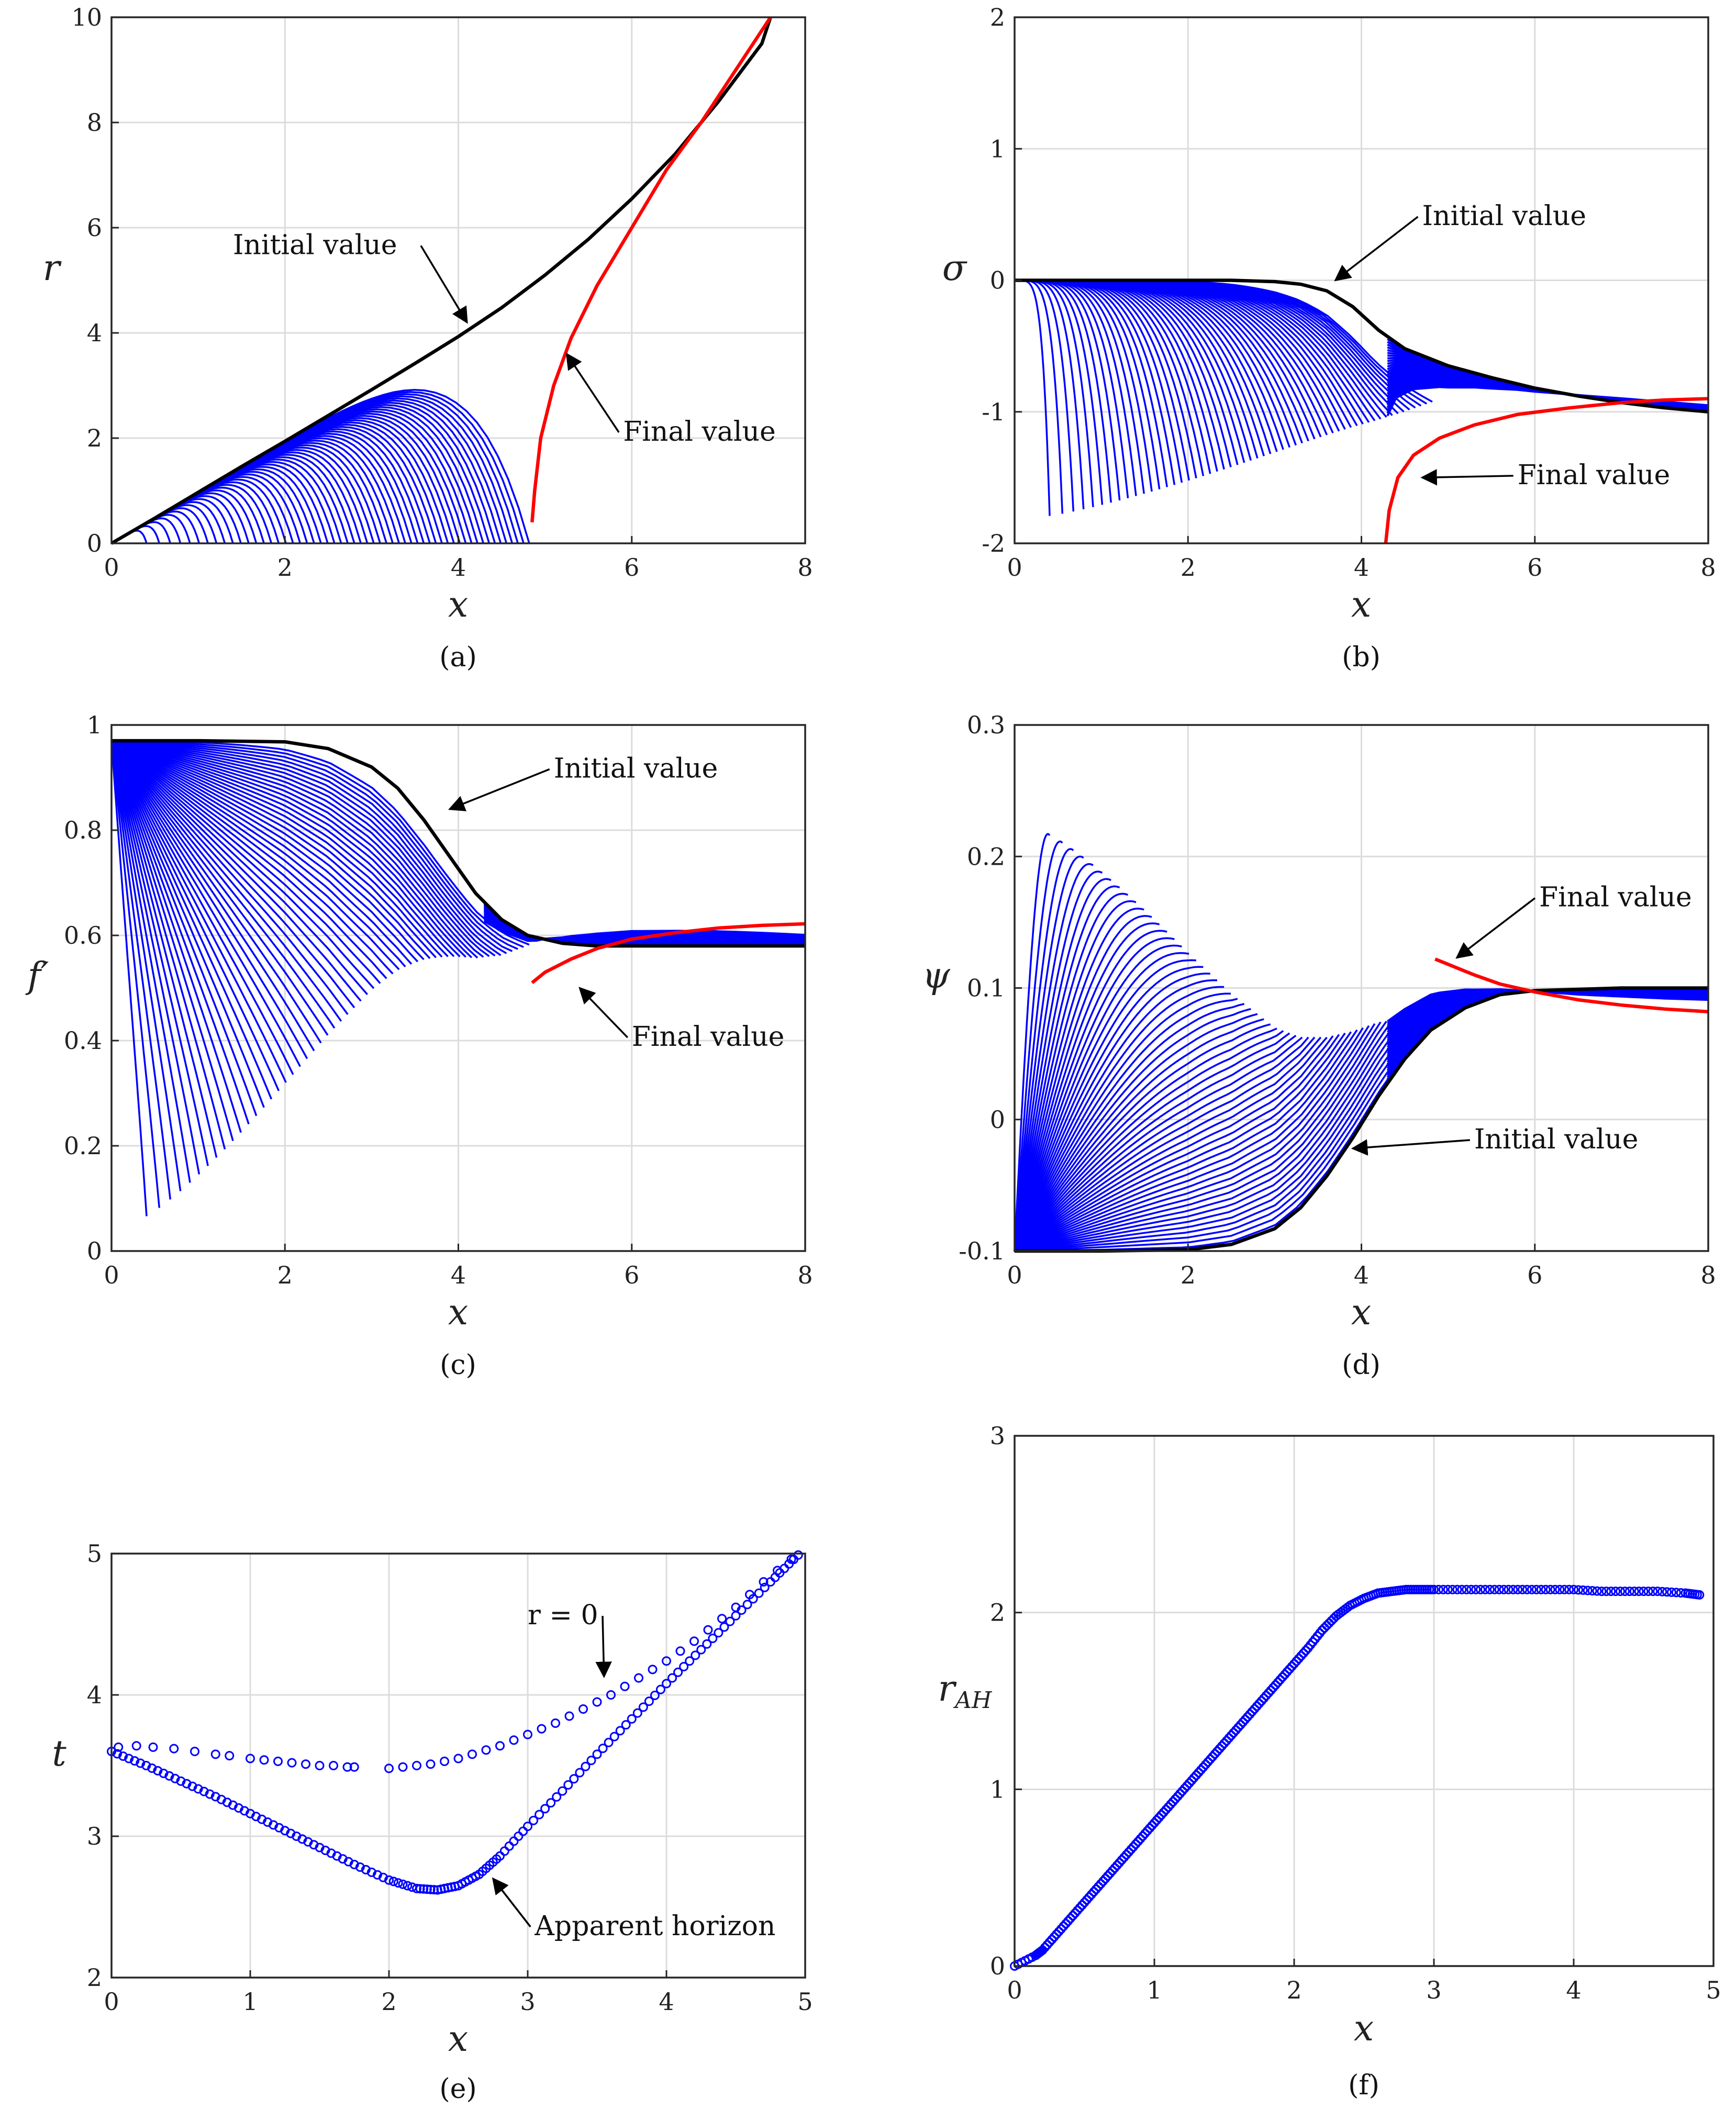  I want to click on annotation-label: Final value, so click(1615, 897).